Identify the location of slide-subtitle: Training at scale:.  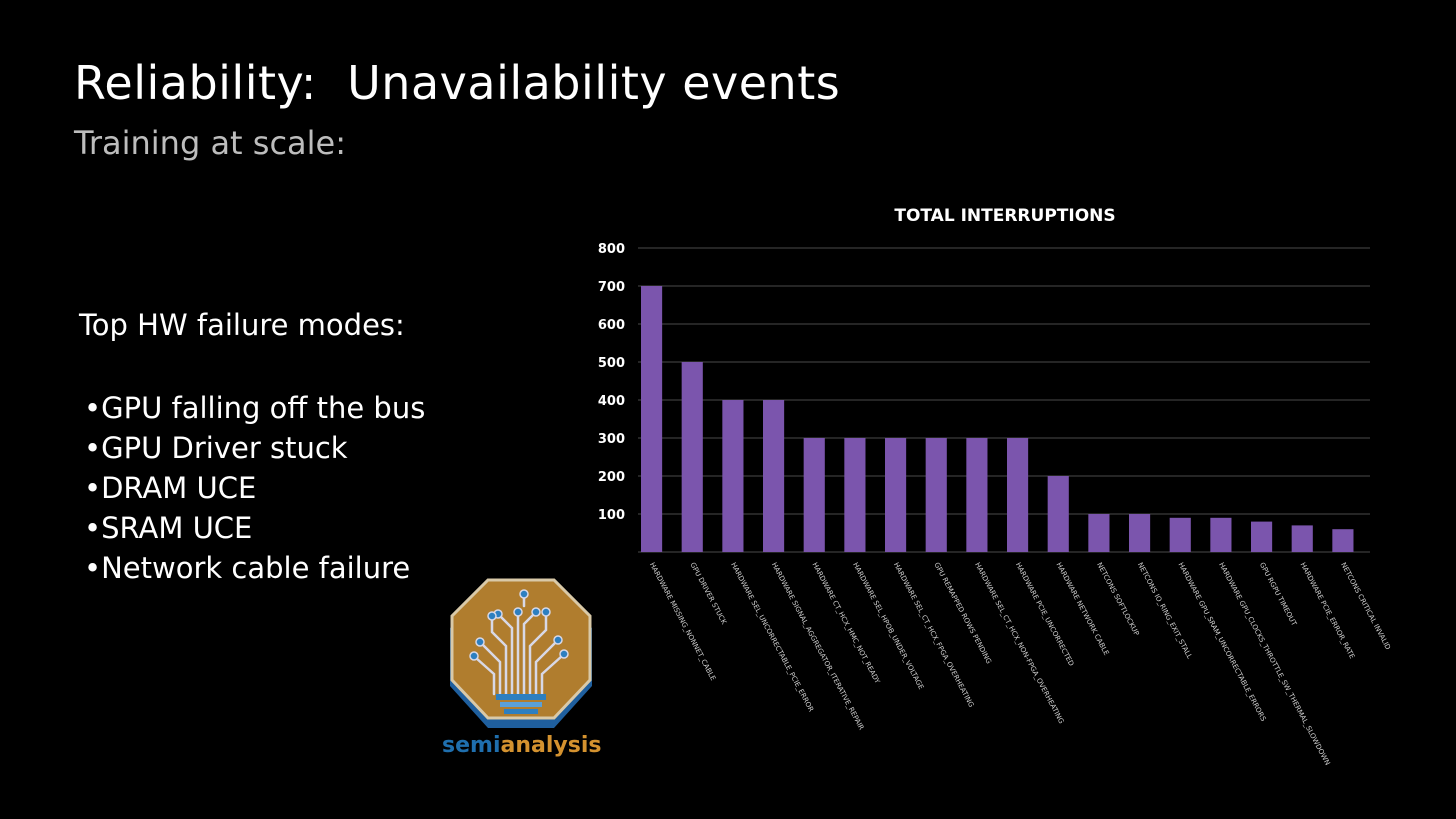
(210, 143).